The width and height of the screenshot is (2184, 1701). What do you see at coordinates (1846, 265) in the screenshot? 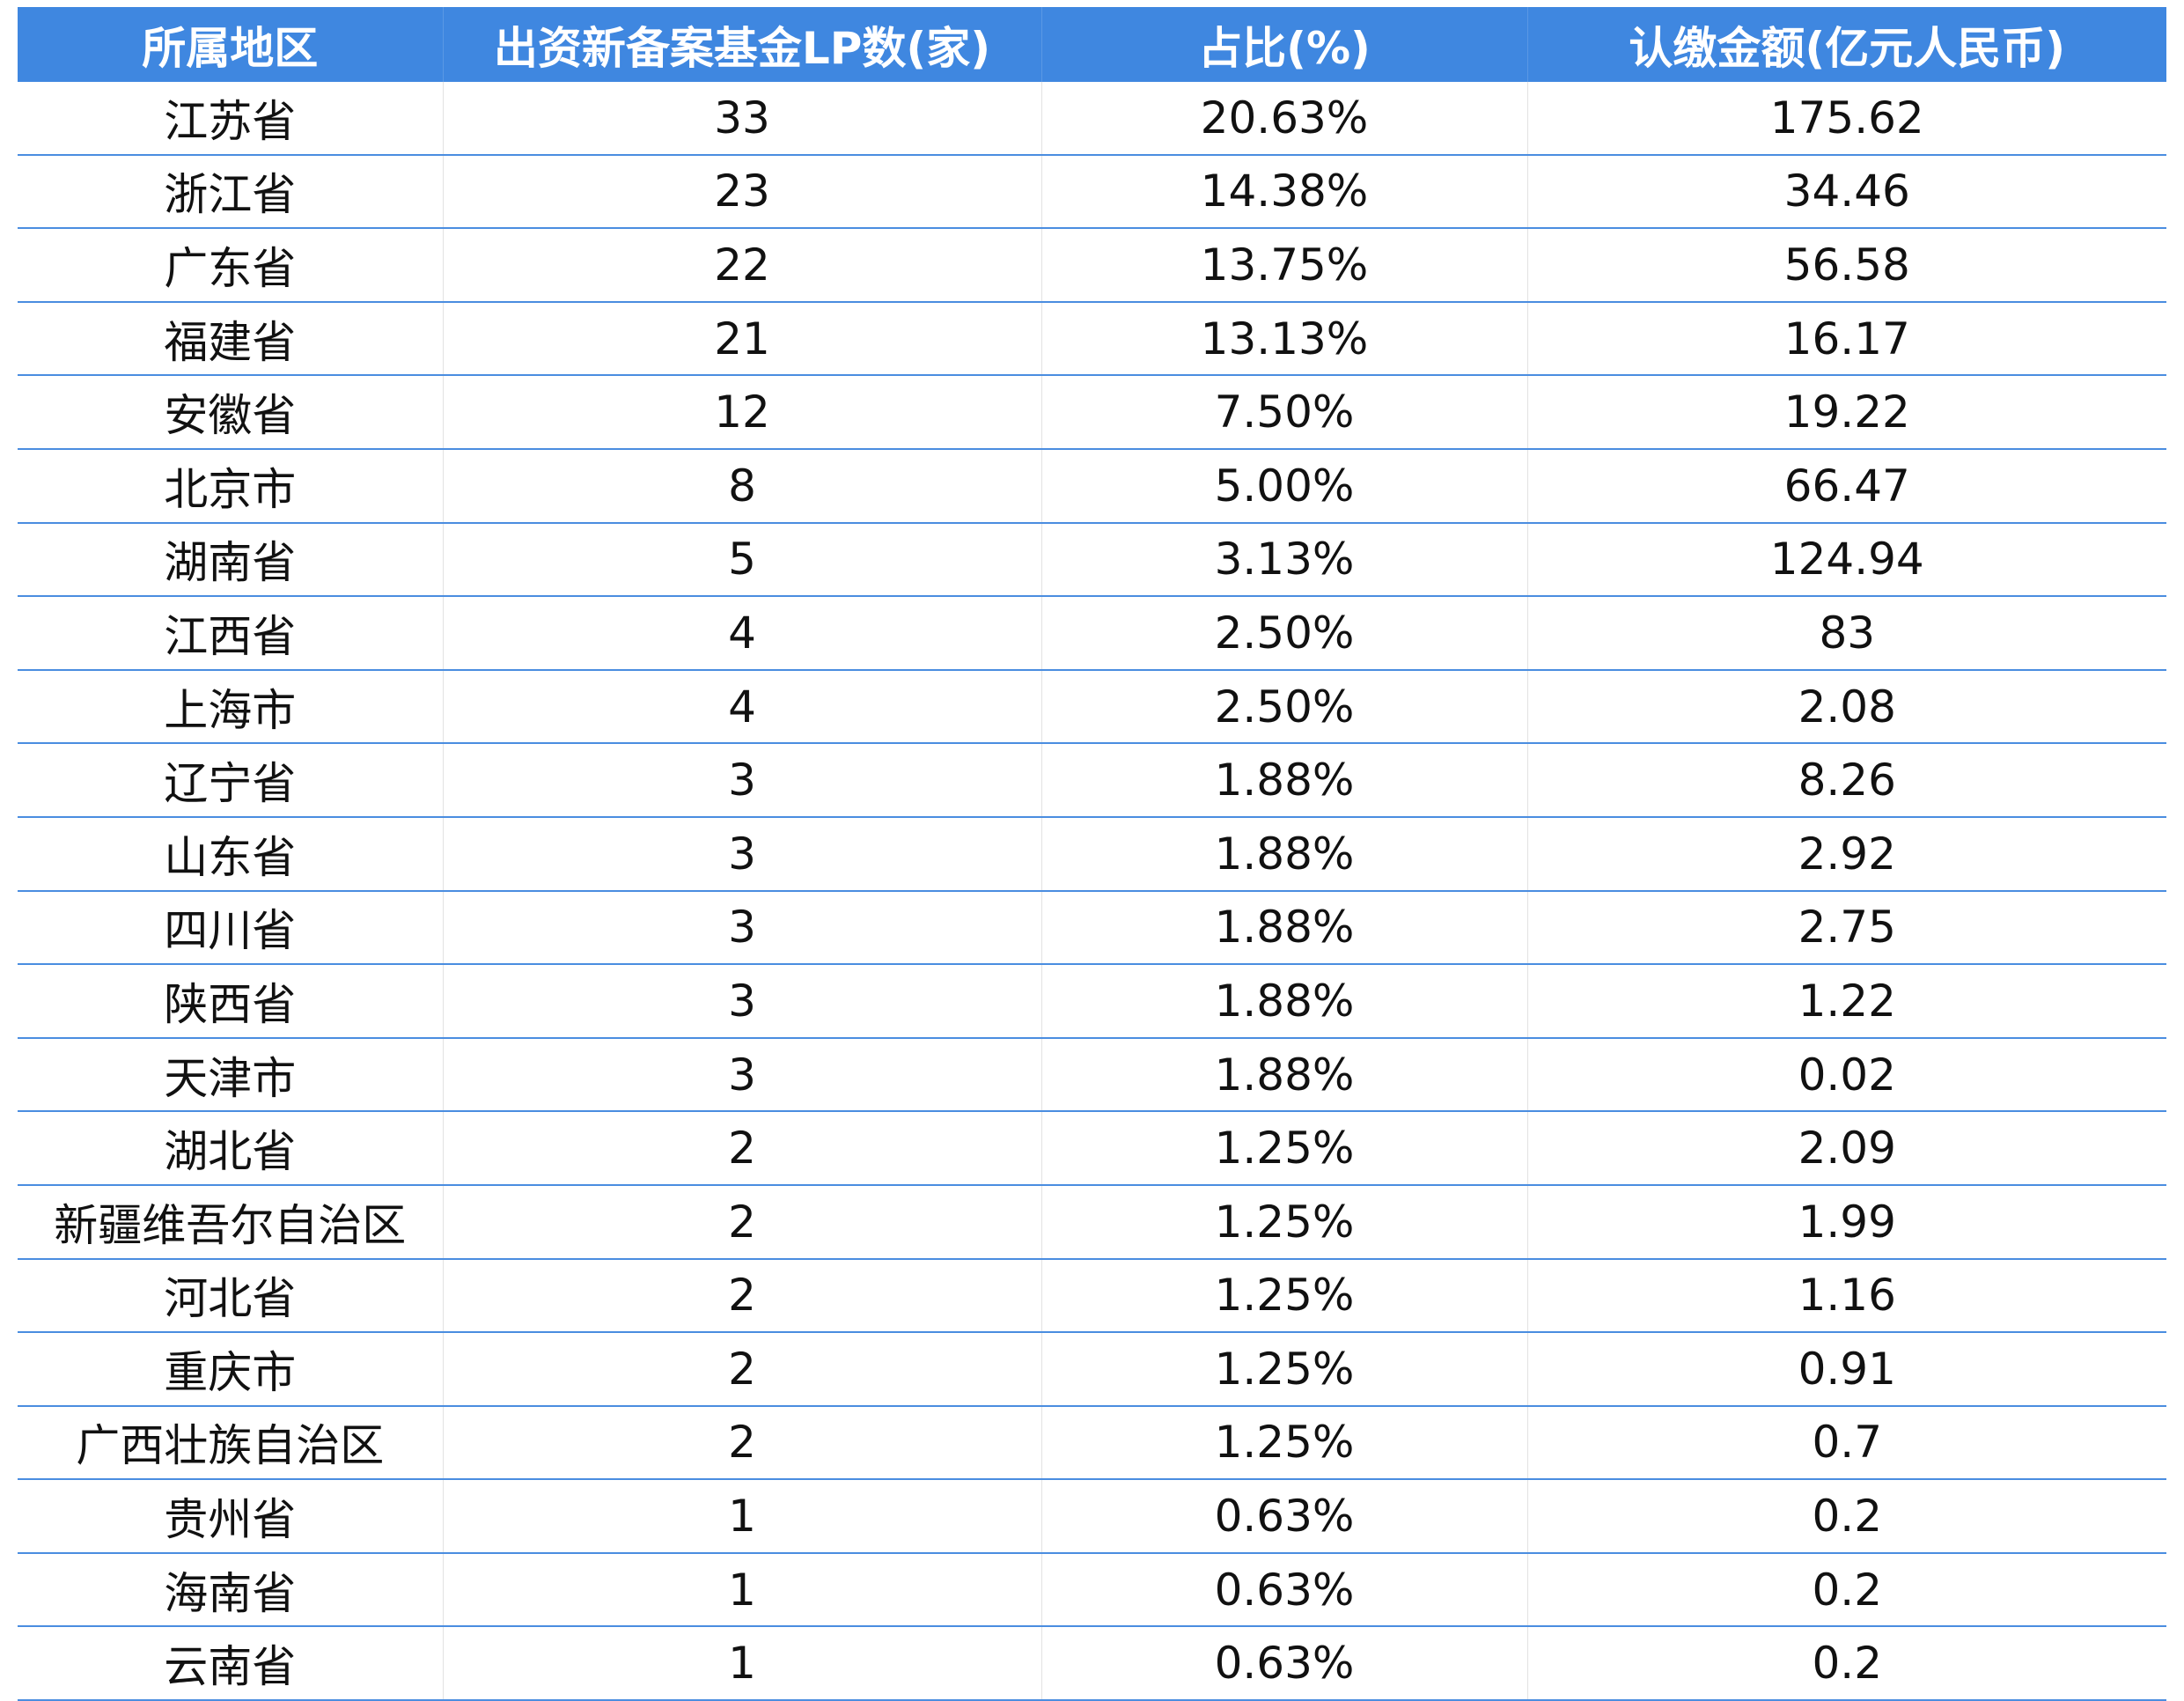
I see `cell-subscribed-amount: 56.58` at bounding box center [1846, 265].